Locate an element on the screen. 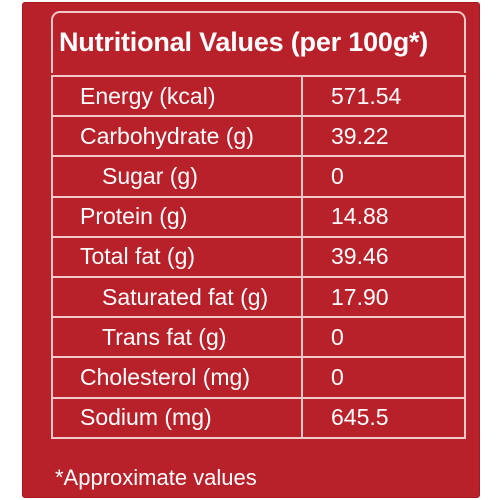 The image size is (500, 500). nutrient-label: Carbohydrate (g) is located at coordinates (177, 136).